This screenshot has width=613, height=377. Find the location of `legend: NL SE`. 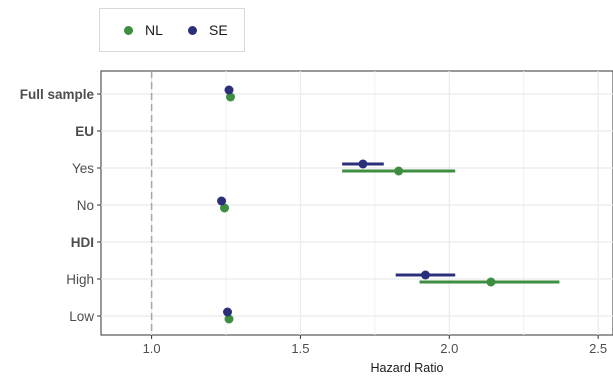

legend: NL SE is located at coordinates (172, 30).